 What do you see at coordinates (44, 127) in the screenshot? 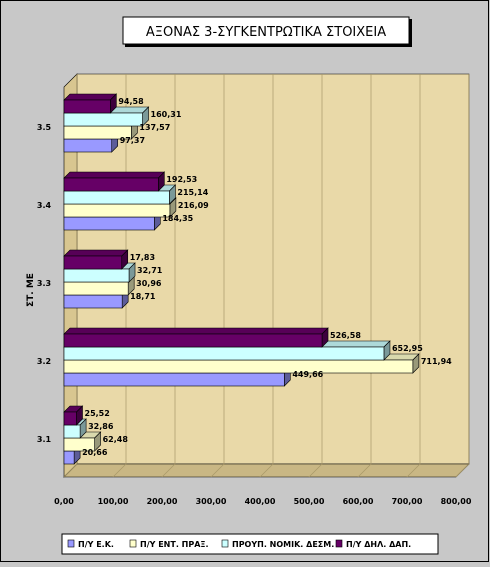
I see `category-label: 3.5` at bounding box center [44, 127].